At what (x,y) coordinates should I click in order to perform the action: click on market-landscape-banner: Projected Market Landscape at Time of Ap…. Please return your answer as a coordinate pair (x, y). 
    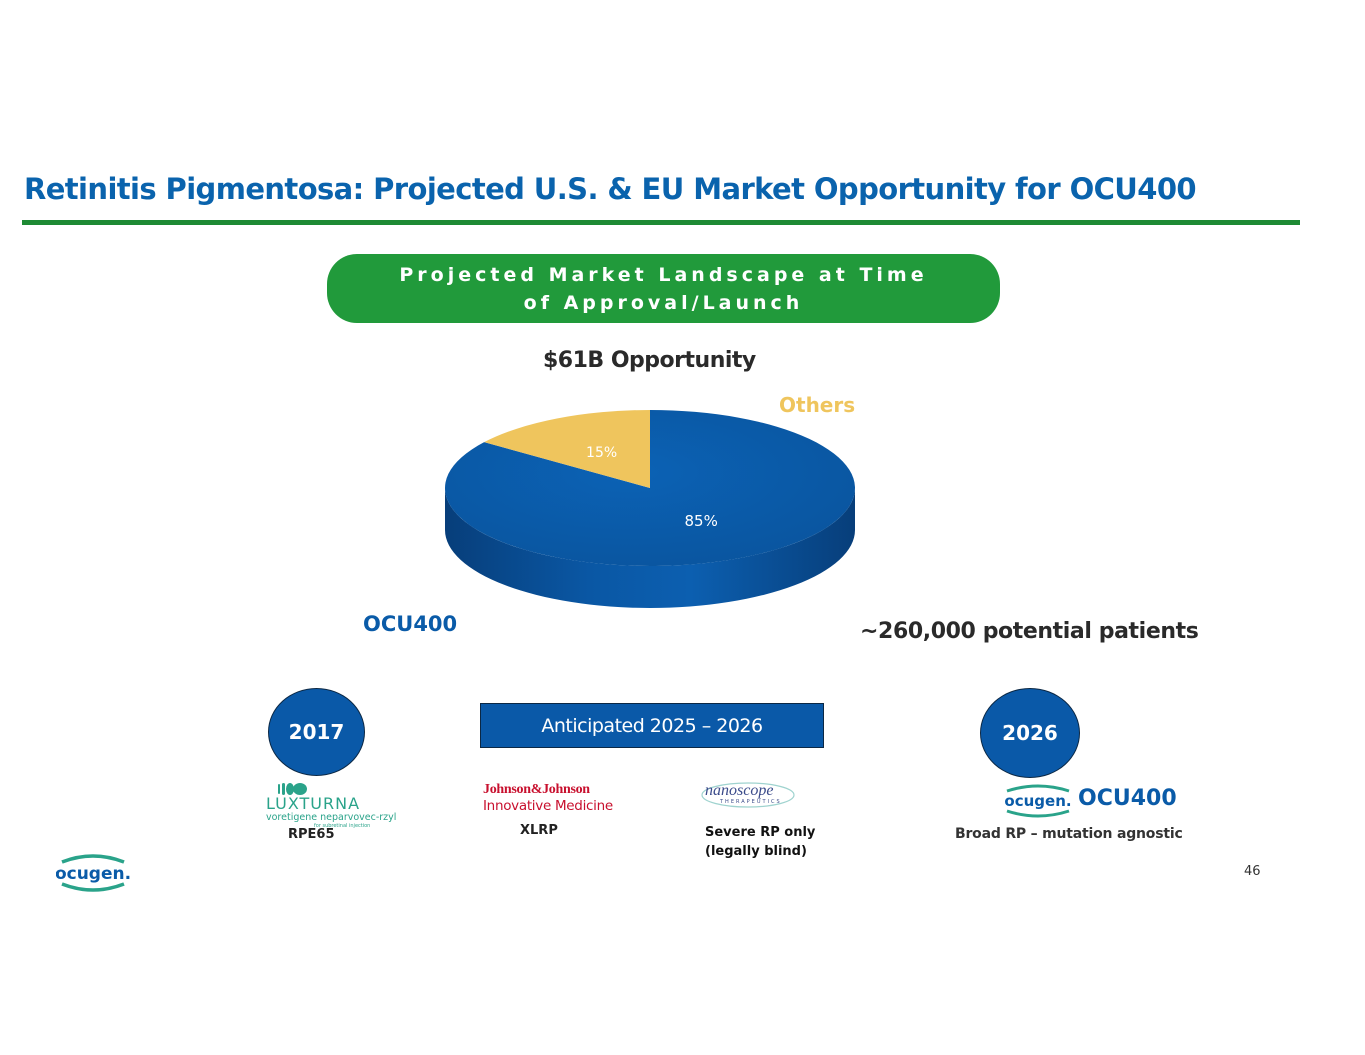
    Looking at the image, I should click on (663, 288).